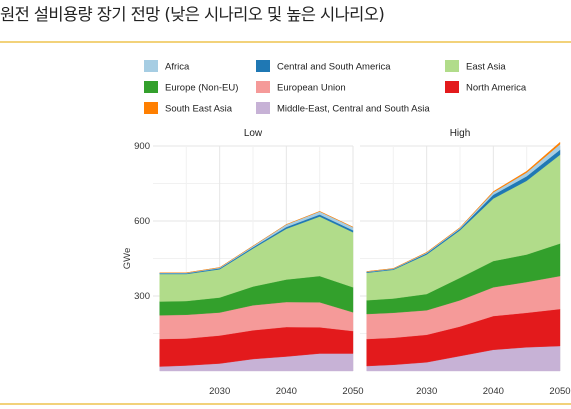 This screenshot has width=571, height=409. I want to click on legend-item-east-asia: East Asia, so click(475, 66).